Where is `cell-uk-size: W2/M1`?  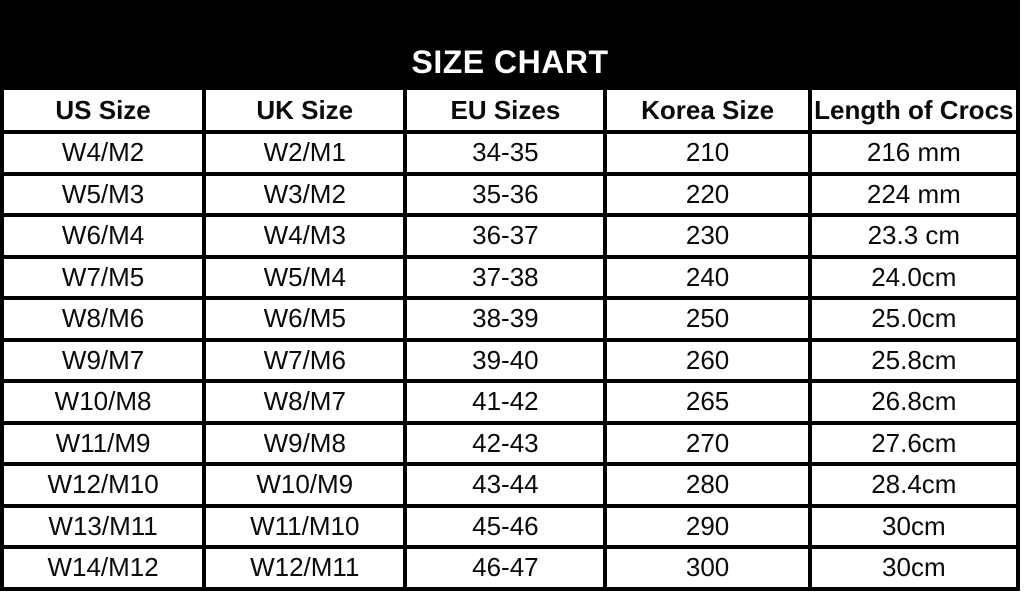
cell-uk-size: W2/M1 is located at coordinates (305, 153).